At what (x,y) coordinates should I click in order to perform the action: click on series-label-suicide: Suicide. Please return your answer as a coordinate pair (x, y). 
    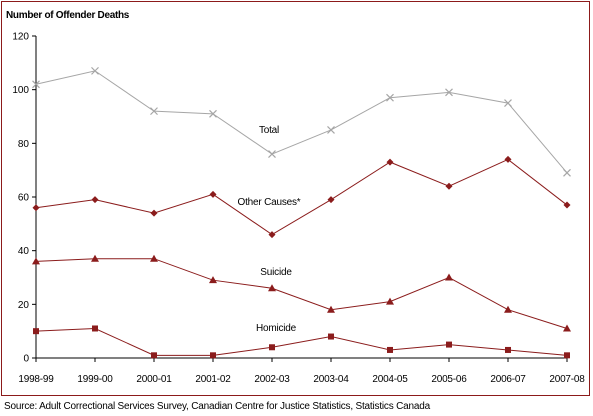
    Looking at the image, I should click on (276, 272).